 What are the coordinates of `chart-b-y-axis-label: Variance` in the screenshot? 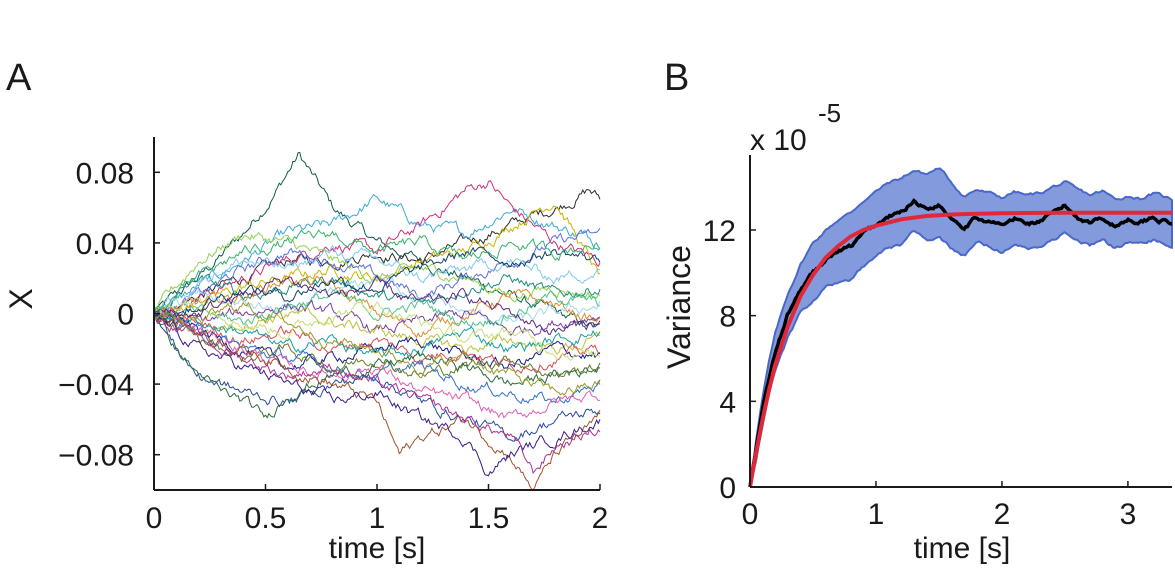 It's located at (679, 307).